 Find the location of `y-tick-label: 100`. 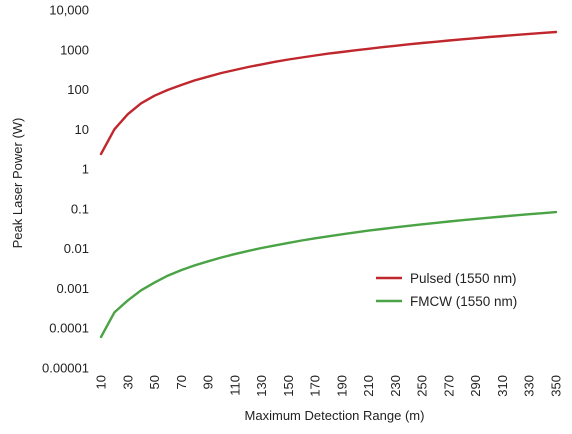

y-tick-label: 100 is located at coordinates (78, 89).